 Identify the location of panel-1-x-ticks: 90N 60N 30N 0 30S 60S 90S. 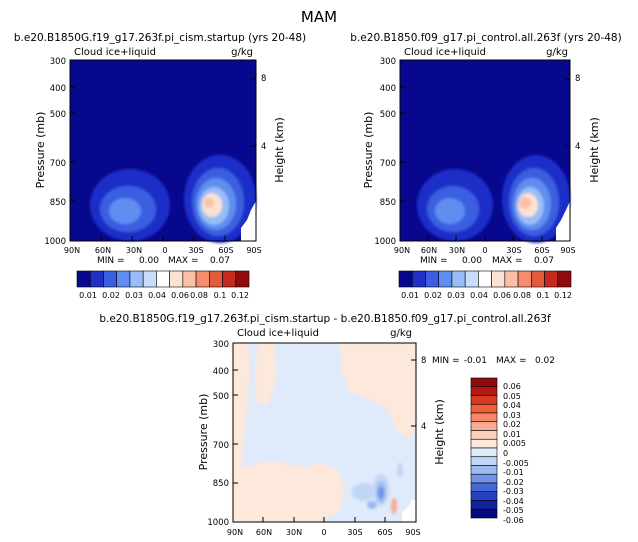
(163, 245).